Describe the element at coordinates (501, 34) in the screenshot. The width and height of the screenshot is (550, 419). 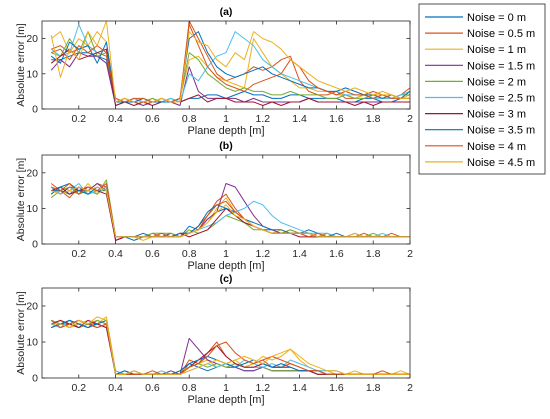
I see `legend-label-2: Noise = 0.5 m` at that location.